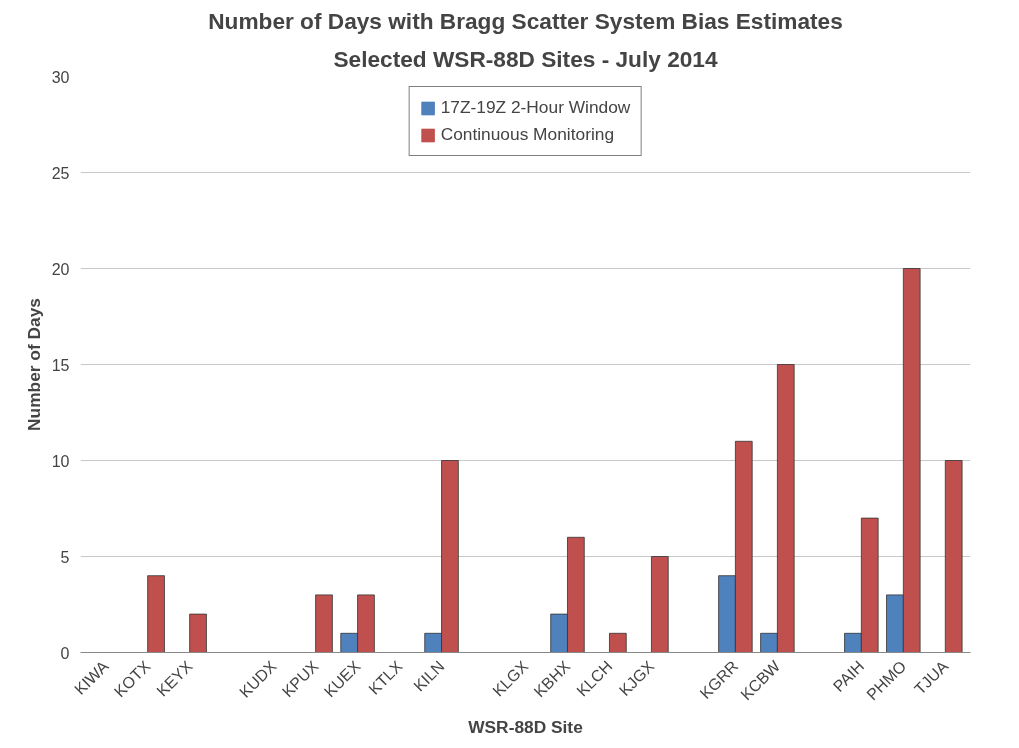 The image size is (1019, 748). I want to click on y-tick-label: 25, so click(60, 173).